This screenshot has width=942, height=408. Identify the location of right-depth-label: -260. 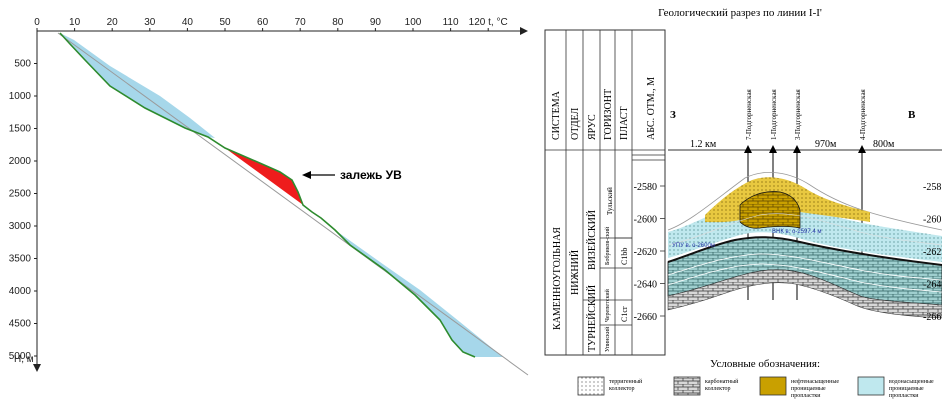
(932, 220).